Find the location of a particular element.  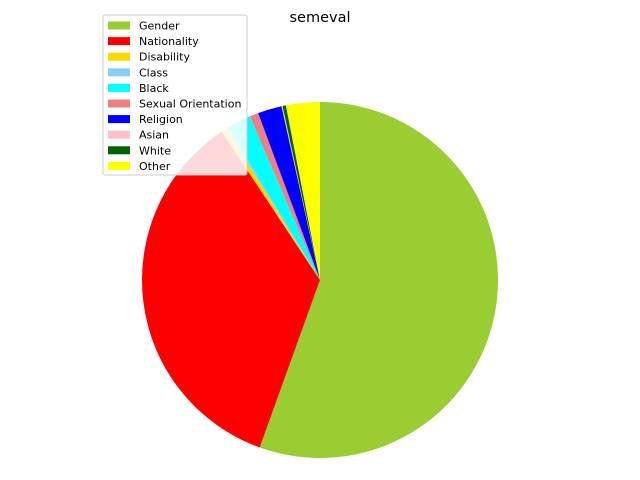

legend-label: Gender is located at coordinates (159, 26).